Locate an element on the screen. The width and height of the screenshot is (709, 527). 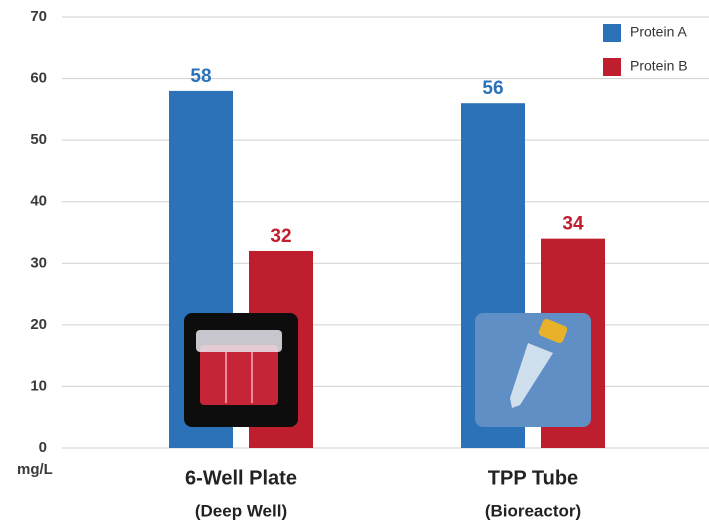
tube-cap is located at coordinates (553, 331).